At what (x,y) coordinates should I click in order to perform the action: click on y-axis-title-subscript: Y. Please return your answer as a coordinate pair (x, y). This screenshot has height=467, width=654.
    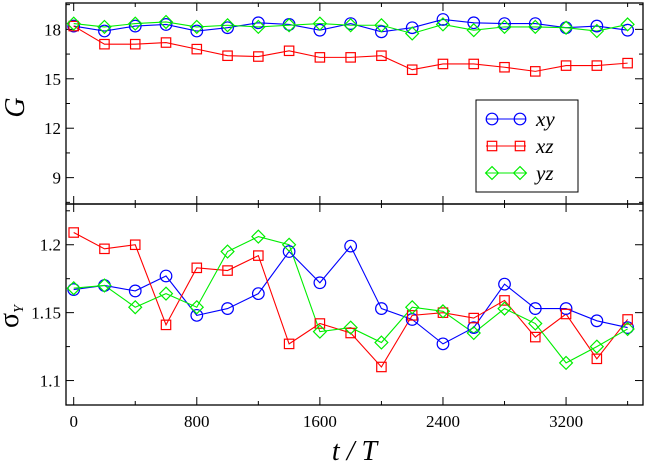
    Looking at the image, I should click on (19, 308).